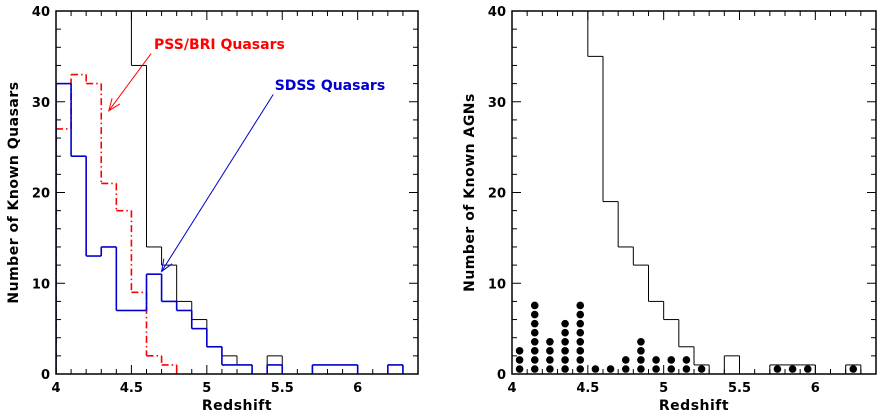  Describe the element at coordinates (114, 105) in the screenshot. I see `annotation-arrowhead-pss` at that location.